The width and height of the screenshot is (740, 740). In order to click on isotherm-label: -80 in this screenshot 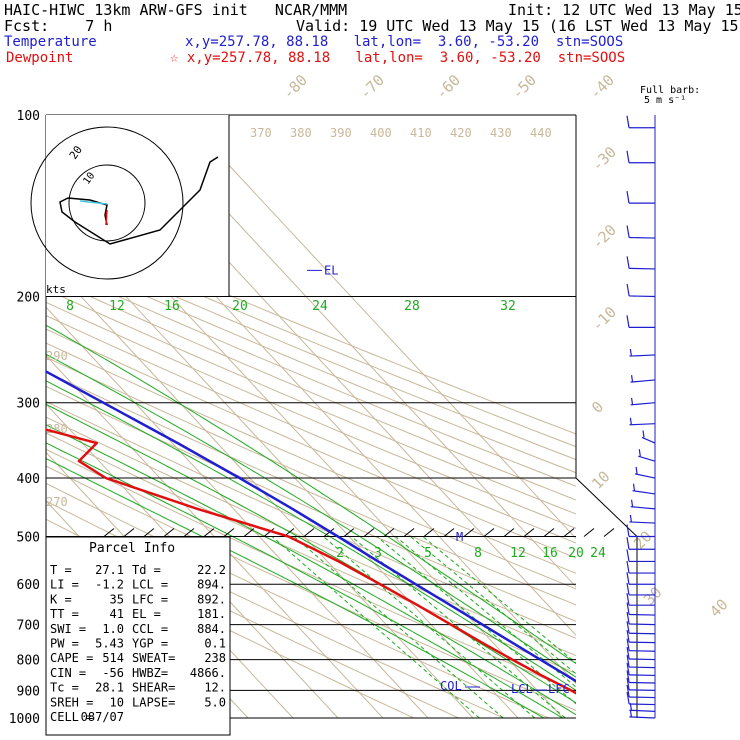, I will do `click(295, 87)`.